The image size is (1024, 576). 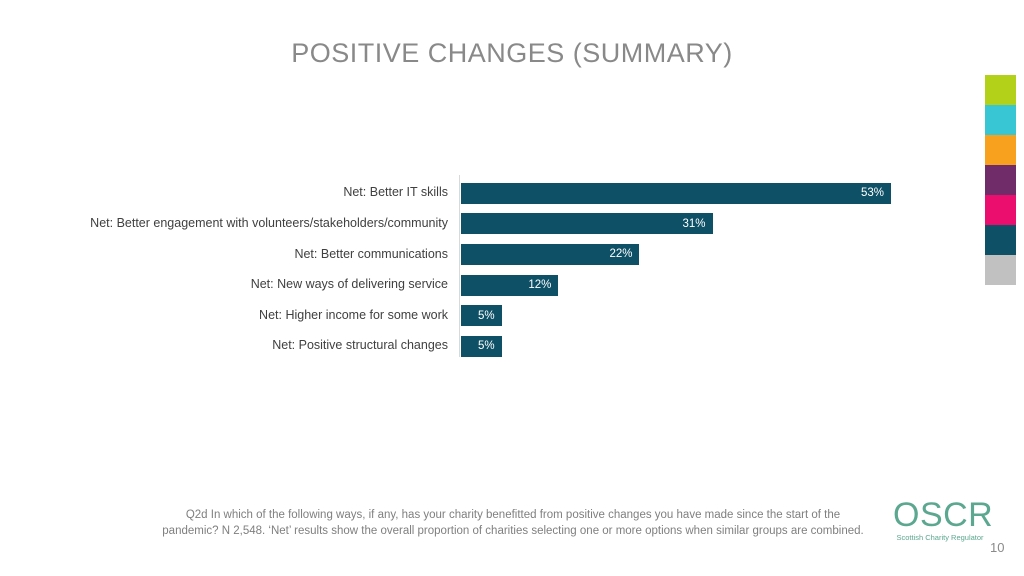 What do you see at coordinates (395, 192) in the screenshot?
I see `bar-category-label: Net: Better IT skills` at bounding box center [395, 192].